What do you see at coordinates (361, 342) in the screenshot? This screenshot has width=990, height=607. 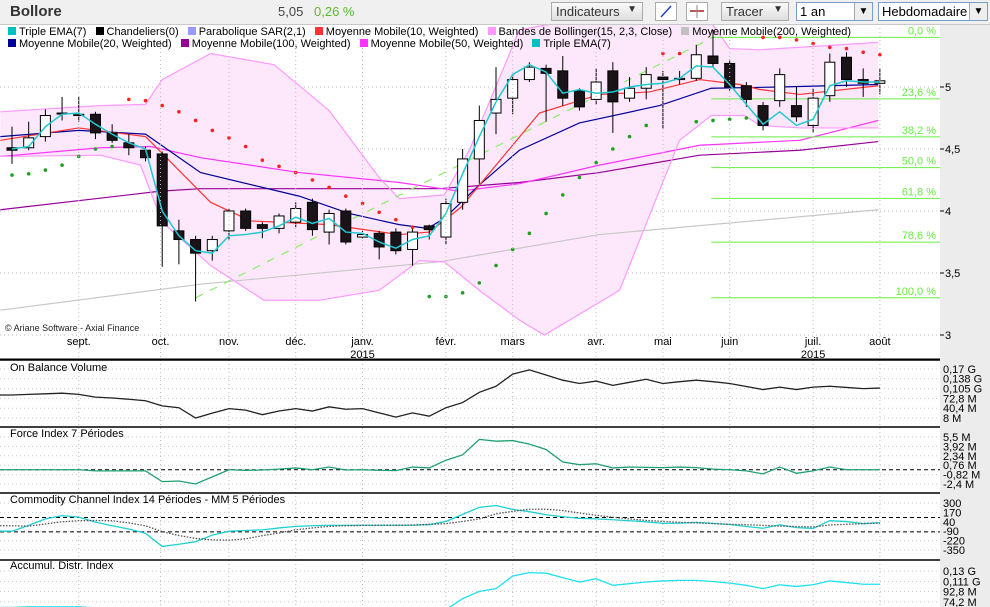 I see `month-label: janv.` at bounding box center [361, 342].